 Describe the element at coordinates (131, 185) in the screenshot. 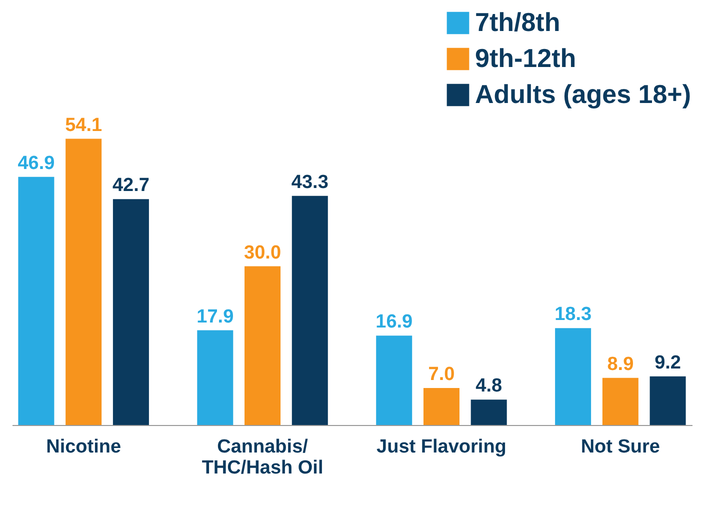

I see `data-label: 42.7` at that location.